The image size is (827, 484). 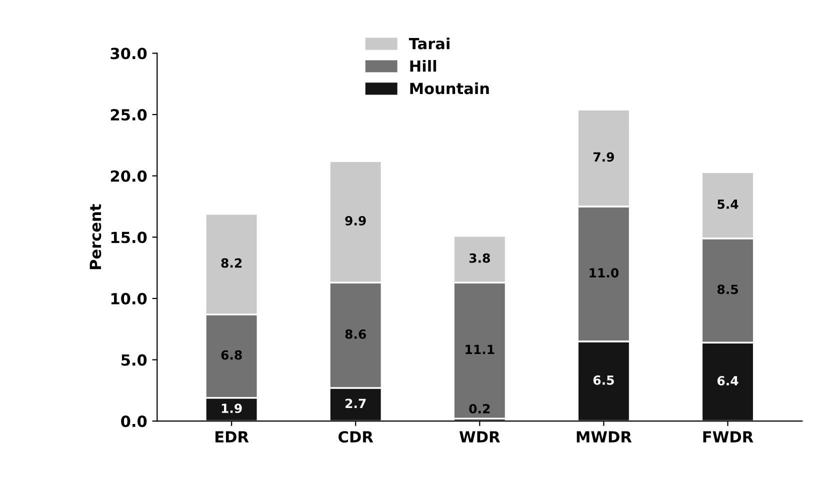 I want to click on data-label: 6.5, so click(x=603, y=380).